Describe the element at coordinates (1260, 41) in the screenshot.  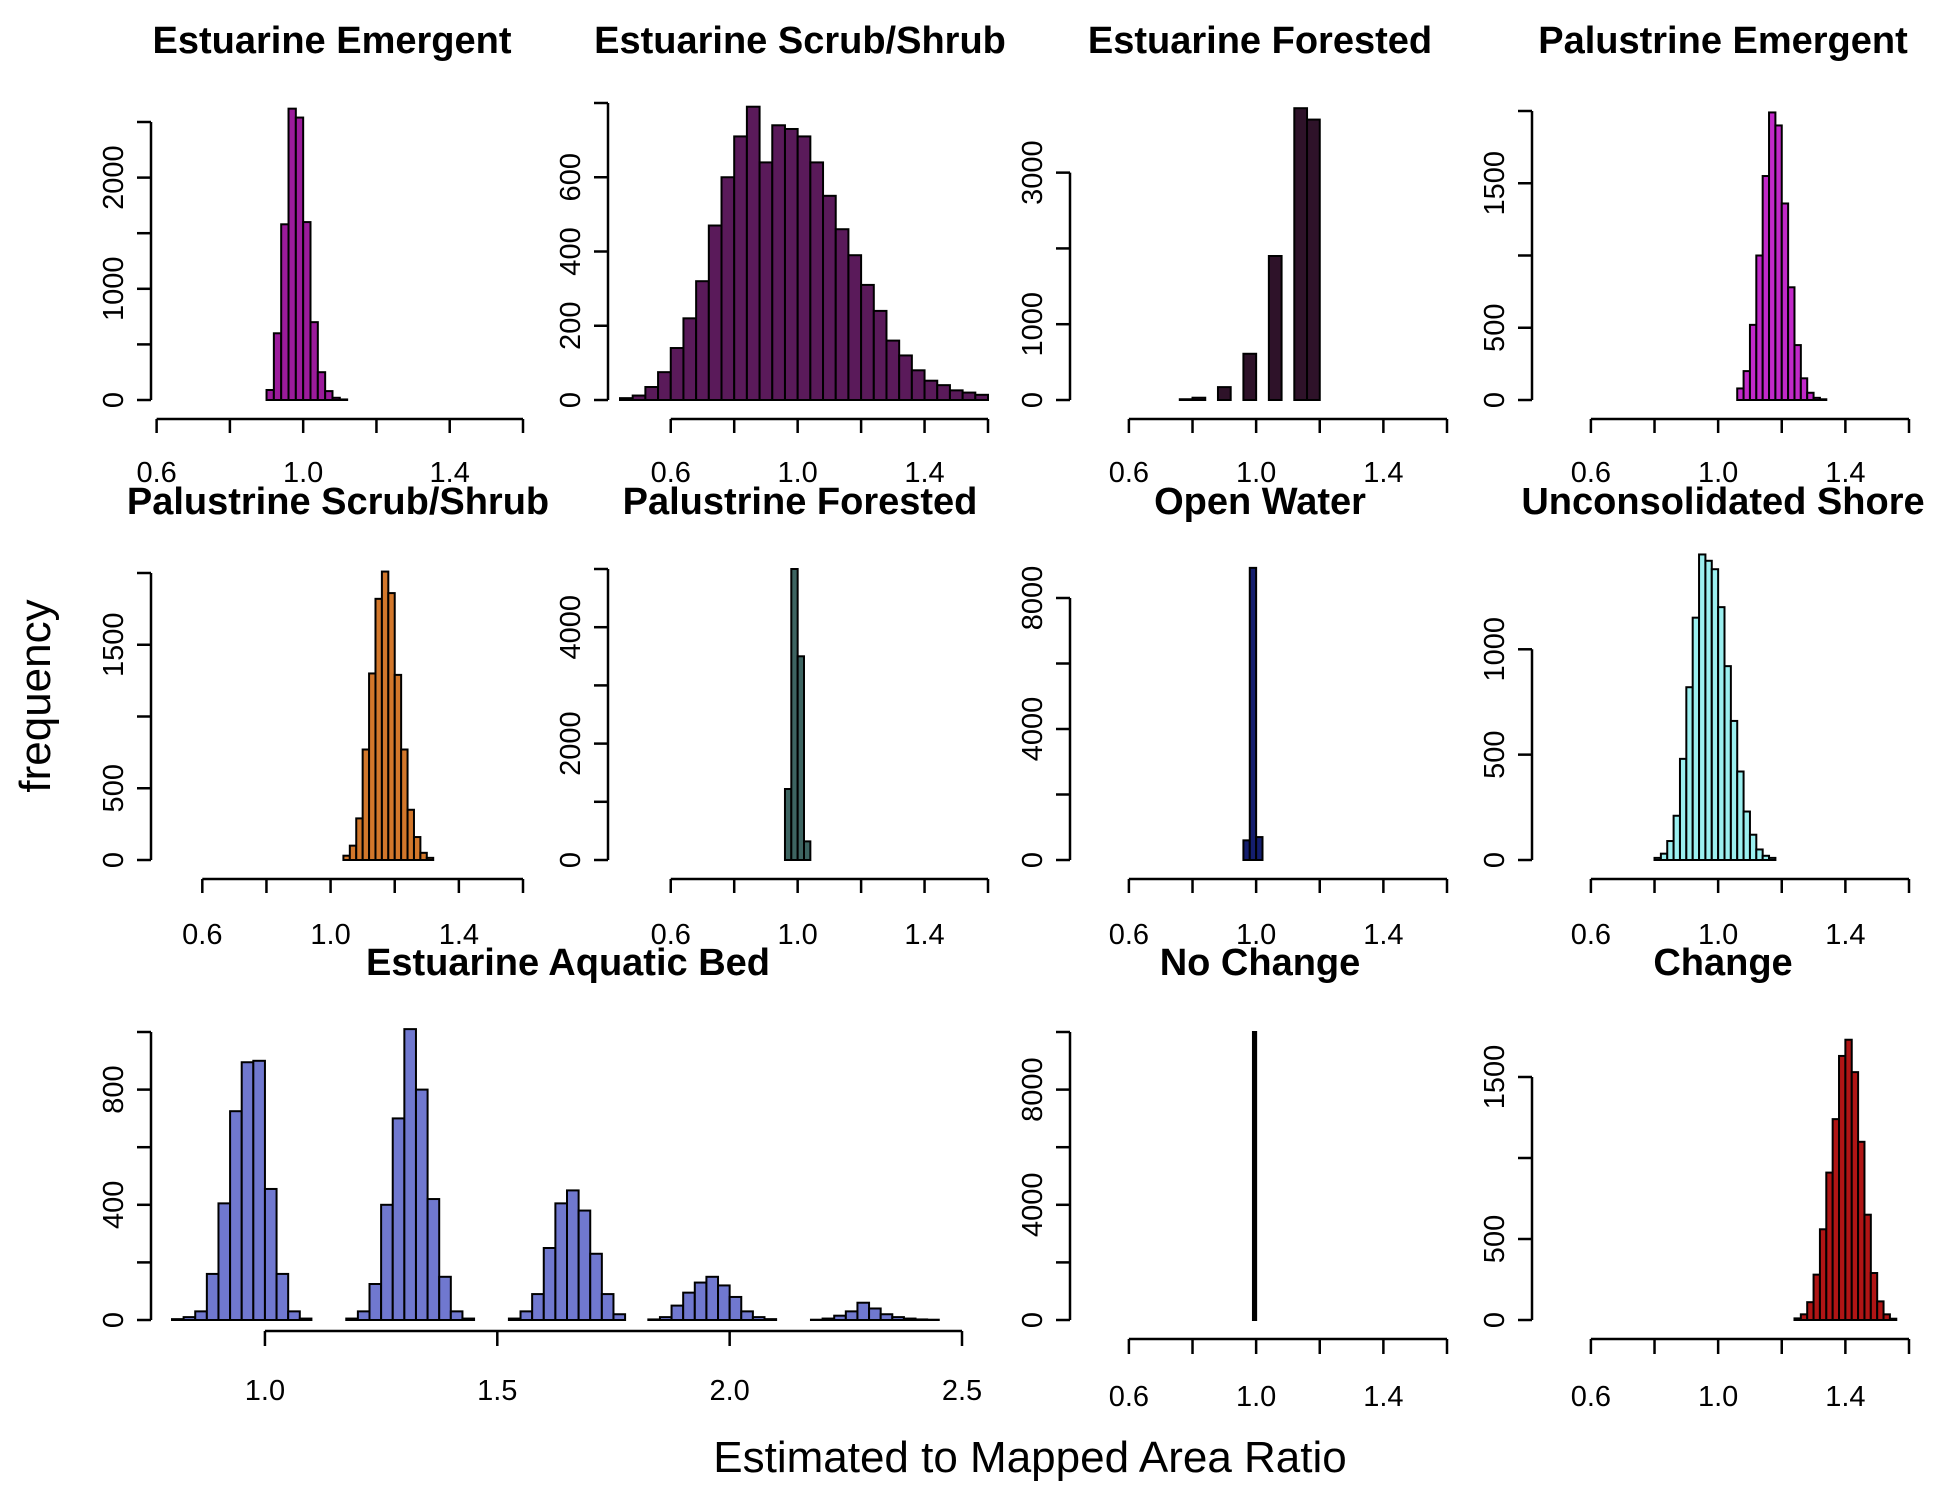
I see `panel-title: Estuarine Forested` at that location.